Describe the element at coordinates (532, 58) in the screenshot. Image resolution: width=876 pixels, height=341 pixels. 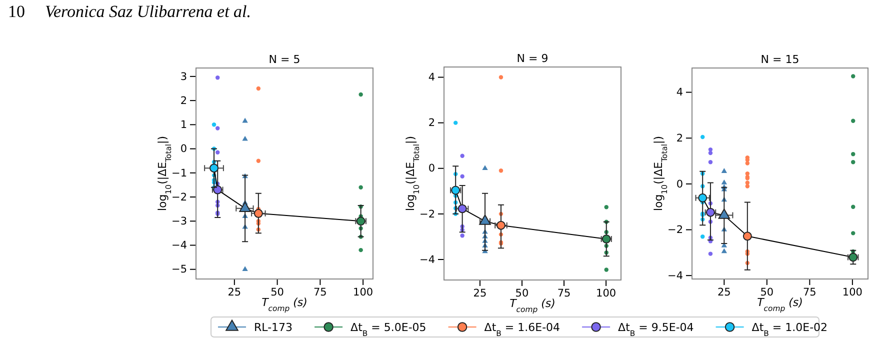
I see `chart-title: N = 9` at that location.